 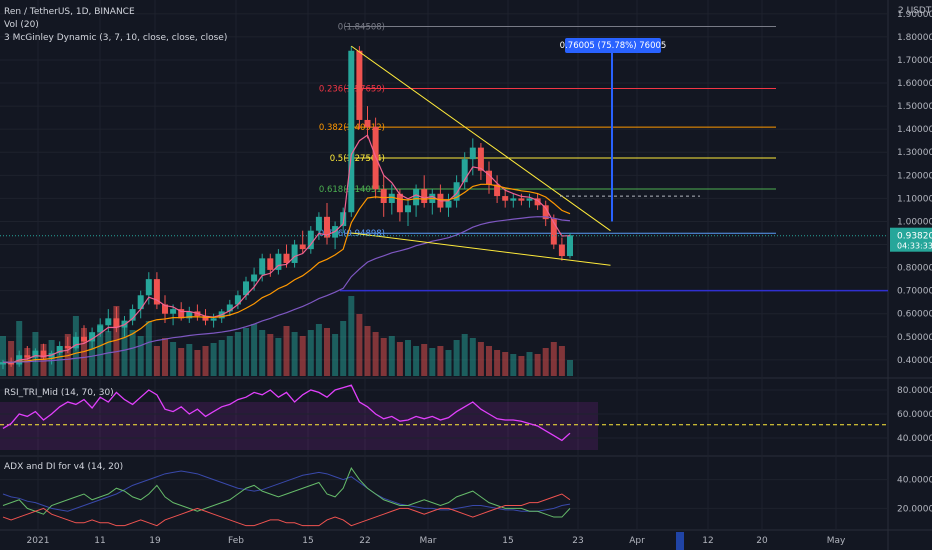 What do you see at coordinates (286, 491) in the screenshot?
I see `adx-line` at bounding box center [286, 491].